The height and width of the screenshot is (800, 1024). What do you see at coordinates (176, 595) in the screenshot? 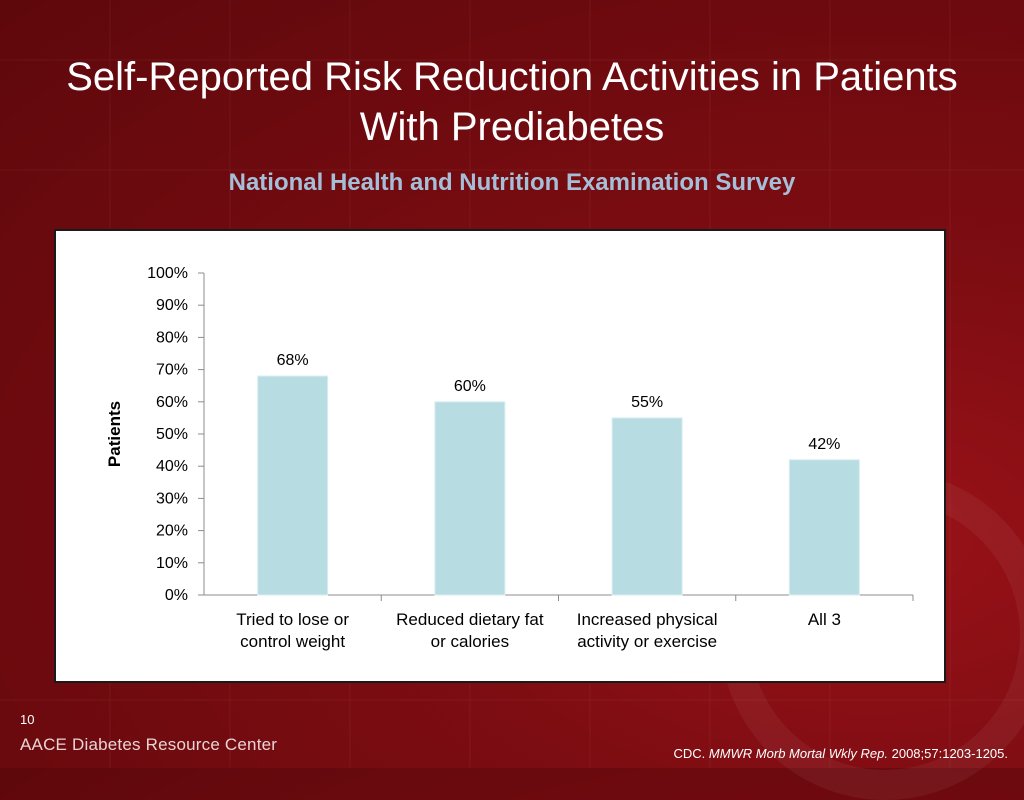
I see `y-tick-label: 0%` at bounding box center [176, 595].